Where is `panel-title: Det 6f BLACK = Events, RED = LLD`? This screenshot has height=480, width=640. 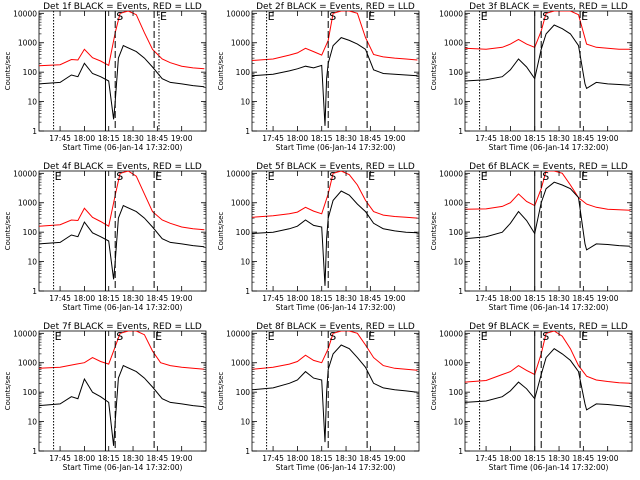
panel-title: Det 6f BLACK = Events, RED = LLD is located at coordinates (548, 167).